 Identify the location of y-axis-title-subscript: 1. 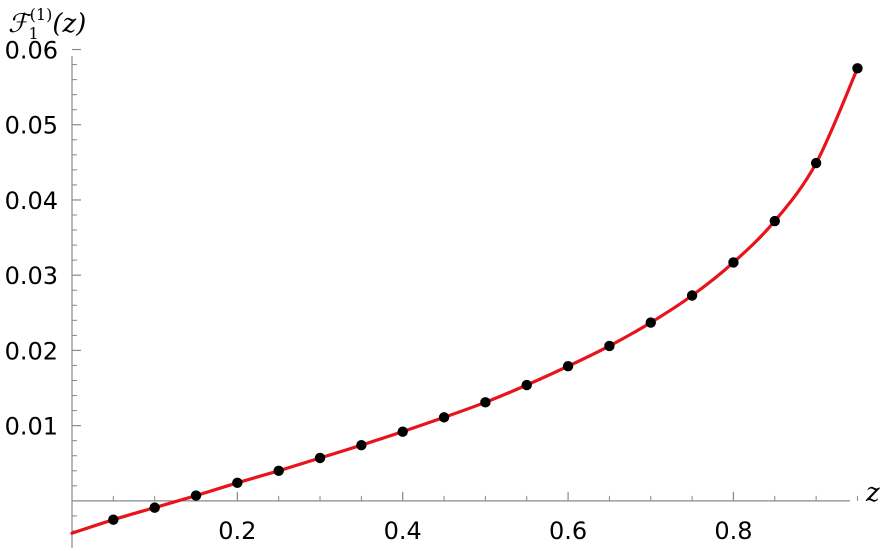
(33, 33).